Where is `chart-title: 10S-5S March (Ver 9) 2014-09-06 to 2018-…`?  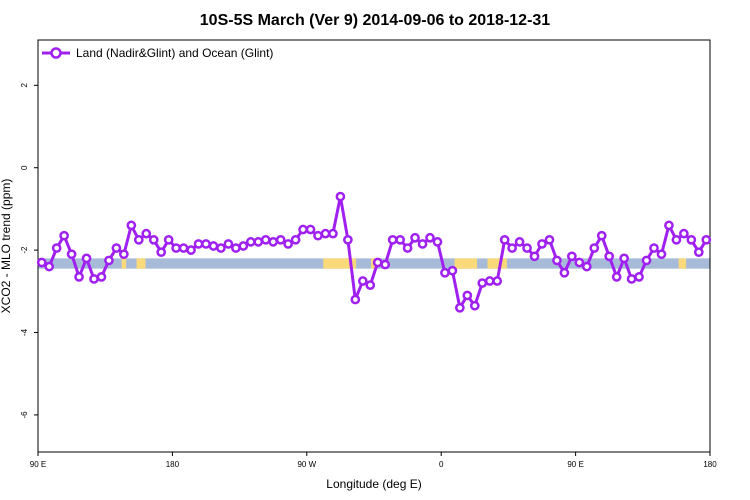 chart-title: 10S-5S March (Ver 9) 2014-09-06 to 2018-… is located at coordinates (375, 20).